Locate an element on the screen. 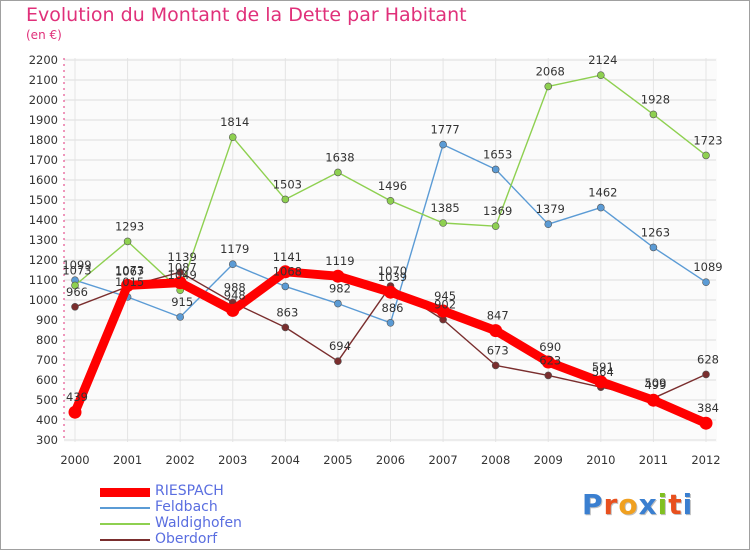 Image resolution: width=750 pixels, height=550 pixels. y-tick-label: 600 is located at coordinates (47, 380).